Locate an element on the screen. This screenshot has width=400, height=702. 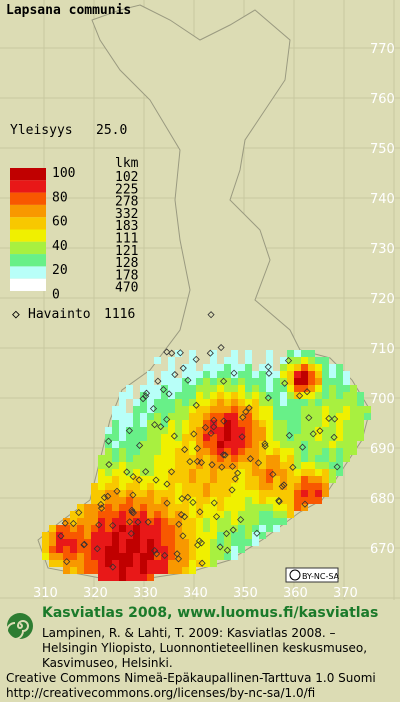
legend-swatch is located at coordinates (28, 186).